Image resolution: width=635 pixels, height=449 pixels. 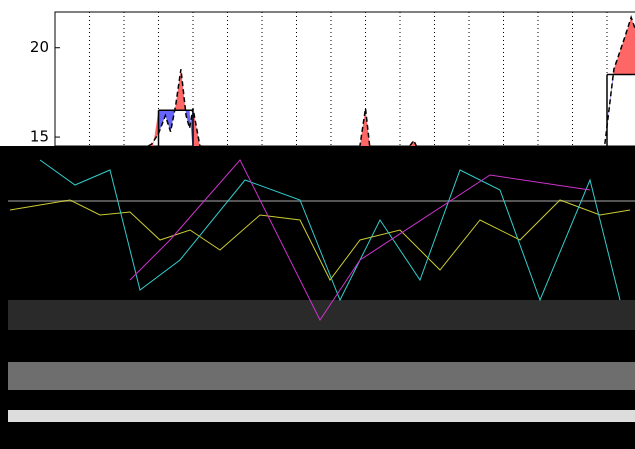 What do you see at coordinates (39, 47) in the screenshot?
I see `y-tick-label: 20` at bounding box center [39, 47].